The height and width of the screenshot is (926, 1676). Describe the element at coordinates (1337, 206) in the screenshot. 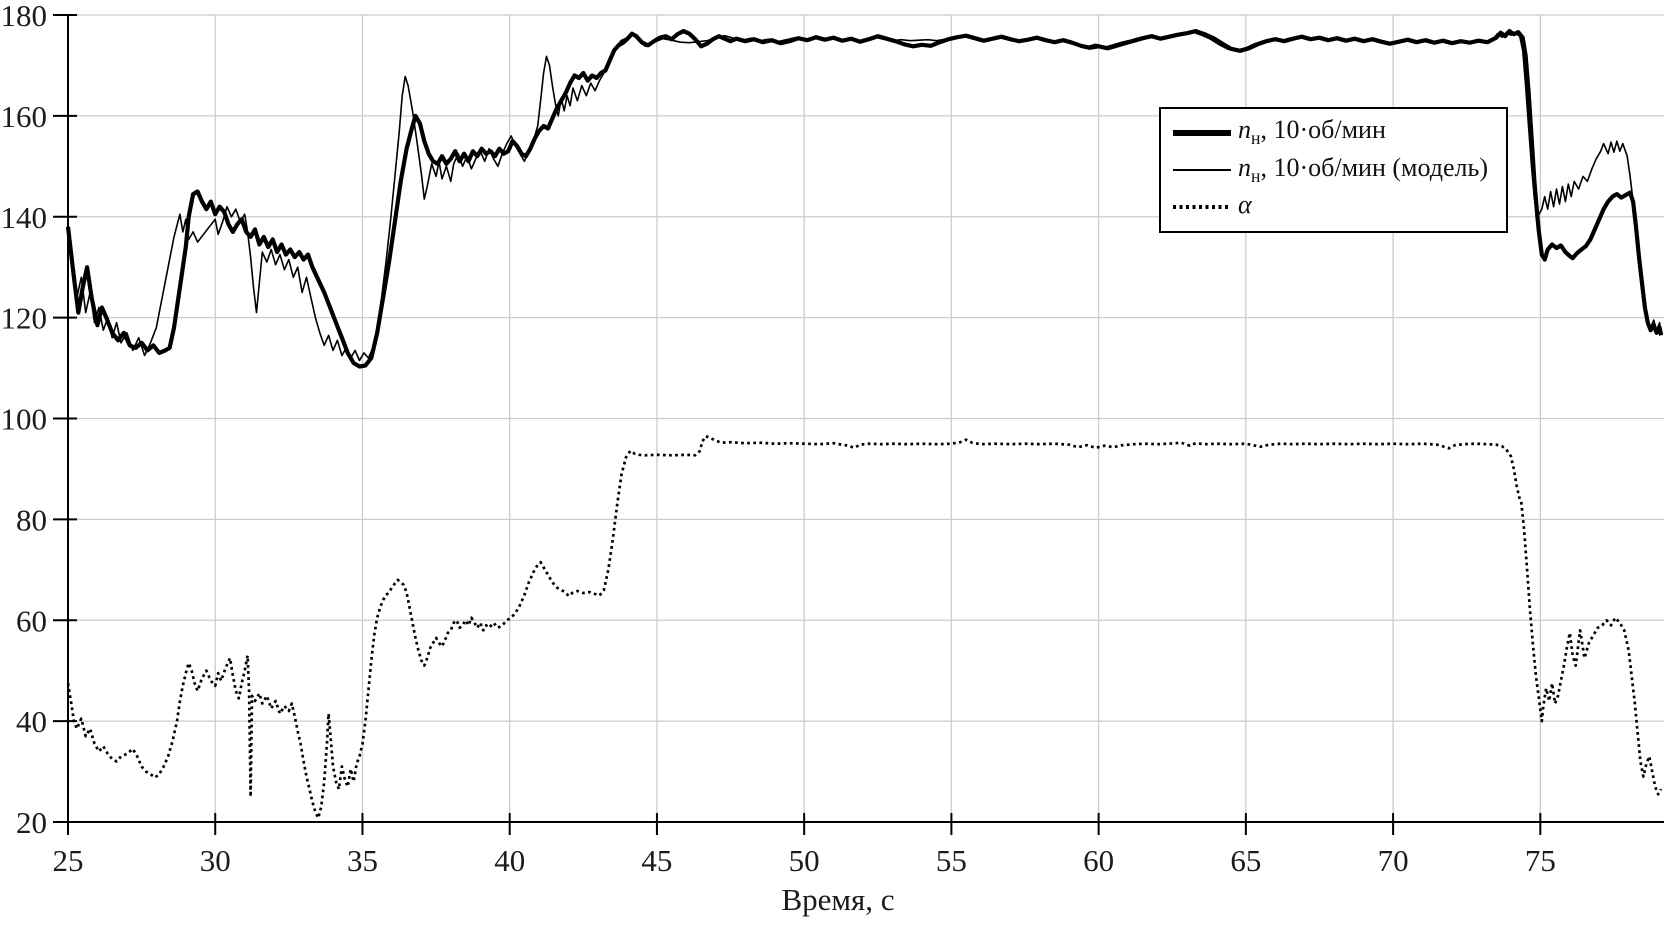

I see `legend-item-alpha: α` at that location.